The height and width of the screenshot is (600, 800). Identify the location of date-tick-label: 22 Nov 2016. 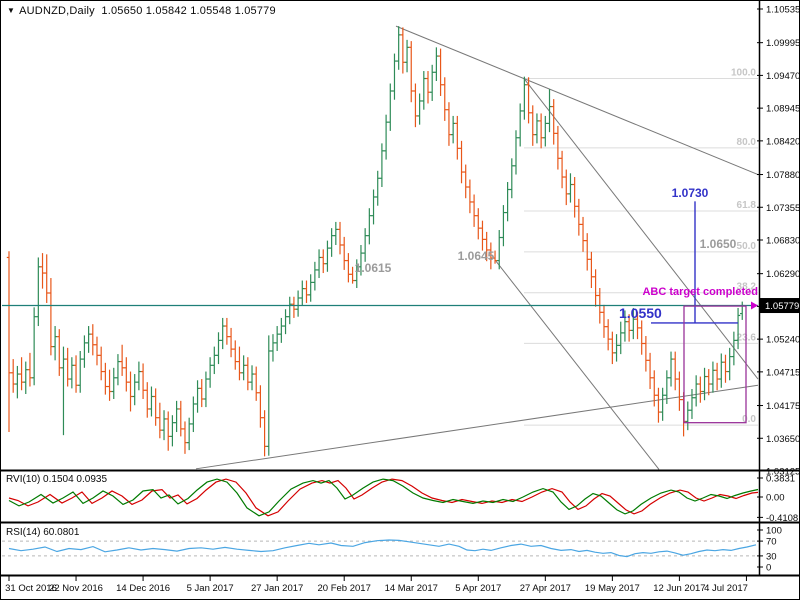
(76, 588).